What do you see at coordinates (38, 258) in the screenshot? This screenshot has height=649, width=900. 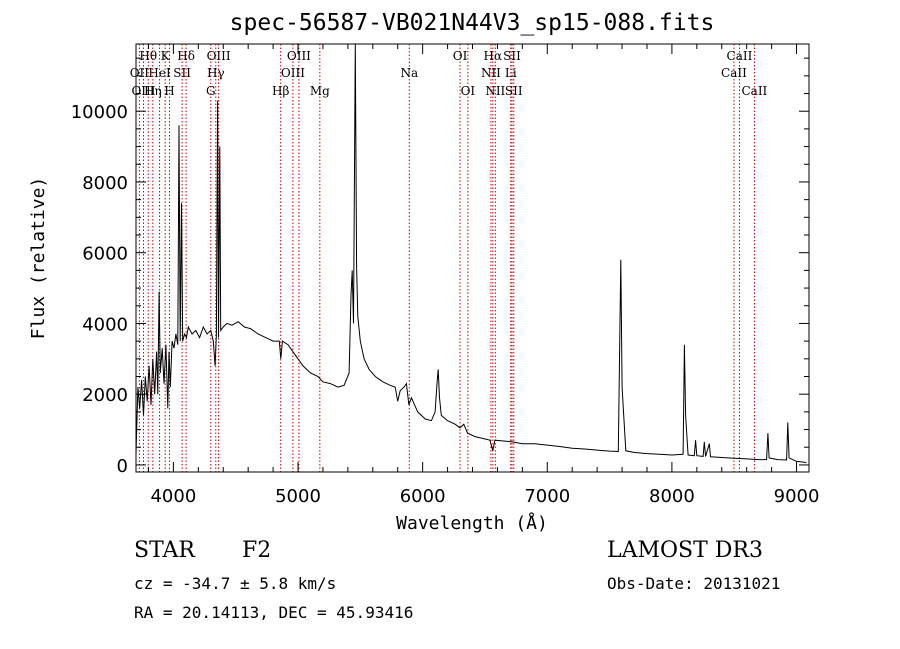 I see `y-axis-label: Flux (relative)` at bounding box center [38, 258].